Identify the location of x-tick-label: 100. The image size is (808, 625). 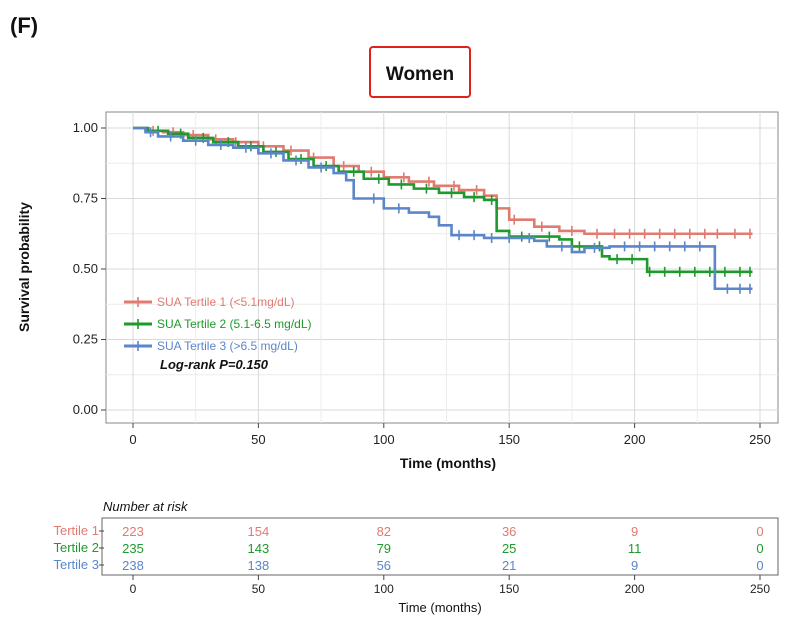
(384, 439).